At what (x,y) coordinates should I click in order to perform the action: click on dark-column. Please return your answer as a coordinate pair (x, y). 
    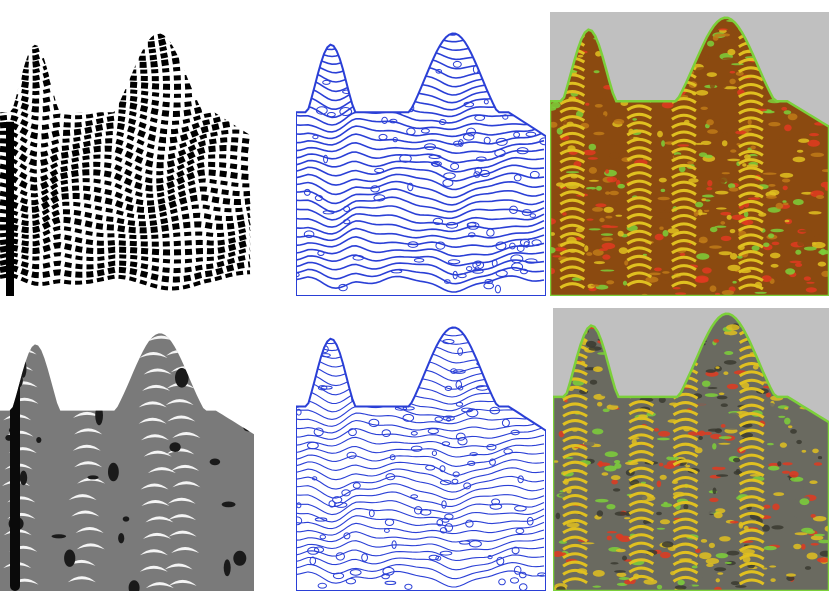
    Looking at the image, I should click on (10, 208).